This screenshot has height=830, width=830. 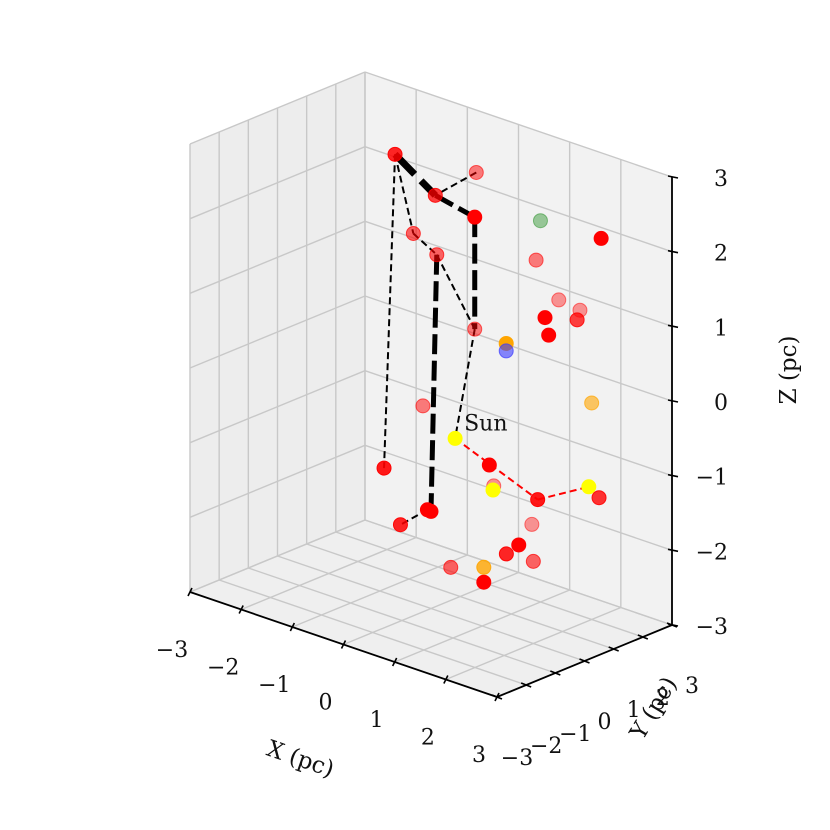 What do you see at coordinates (517, 758) in the screenshot?
I see `y-tick-label: −3` at bounding box center [517, 758].